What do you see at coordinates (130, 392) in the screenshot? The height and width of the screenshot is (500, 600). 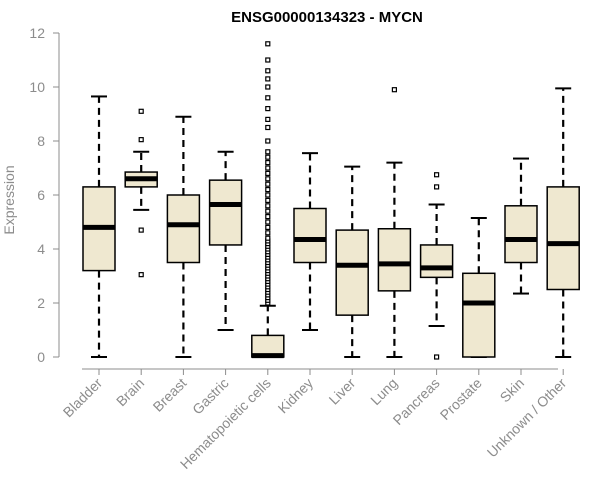 I see `x-tick-label: Brain` at bounding box center [130, 392].